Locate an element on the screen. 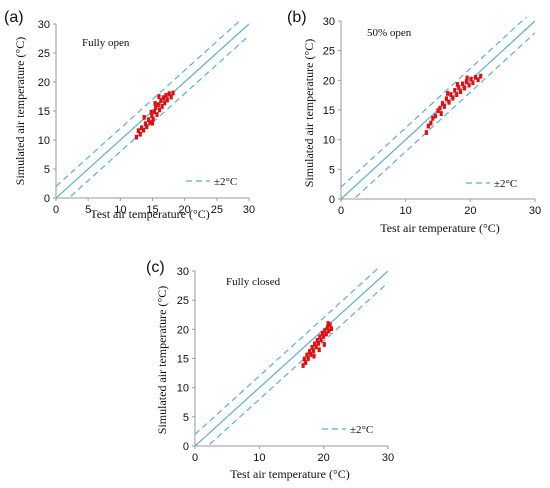  panel-b-ylabel: Simulated air temperature (°C) is located at coordinates (309, 113).